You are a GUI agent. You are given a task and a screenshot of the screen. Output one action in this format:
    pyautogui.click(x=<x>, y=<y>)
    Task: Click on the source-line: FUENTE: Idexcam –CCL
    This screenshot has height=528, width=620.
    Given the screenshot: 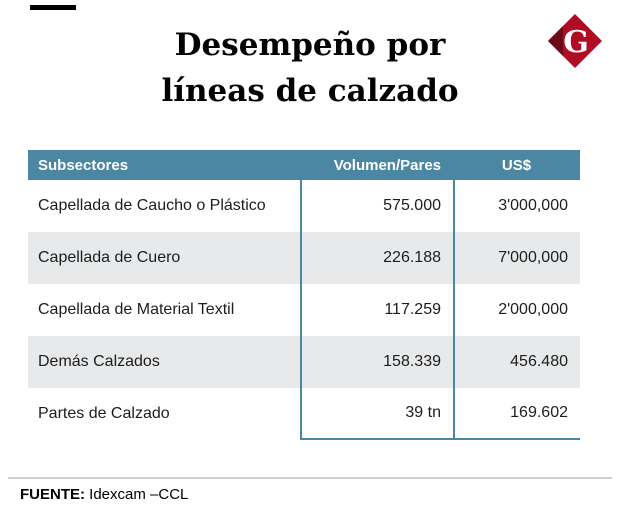 What is the action you would take?
    pyautogui.click(x=104, y=494)
    